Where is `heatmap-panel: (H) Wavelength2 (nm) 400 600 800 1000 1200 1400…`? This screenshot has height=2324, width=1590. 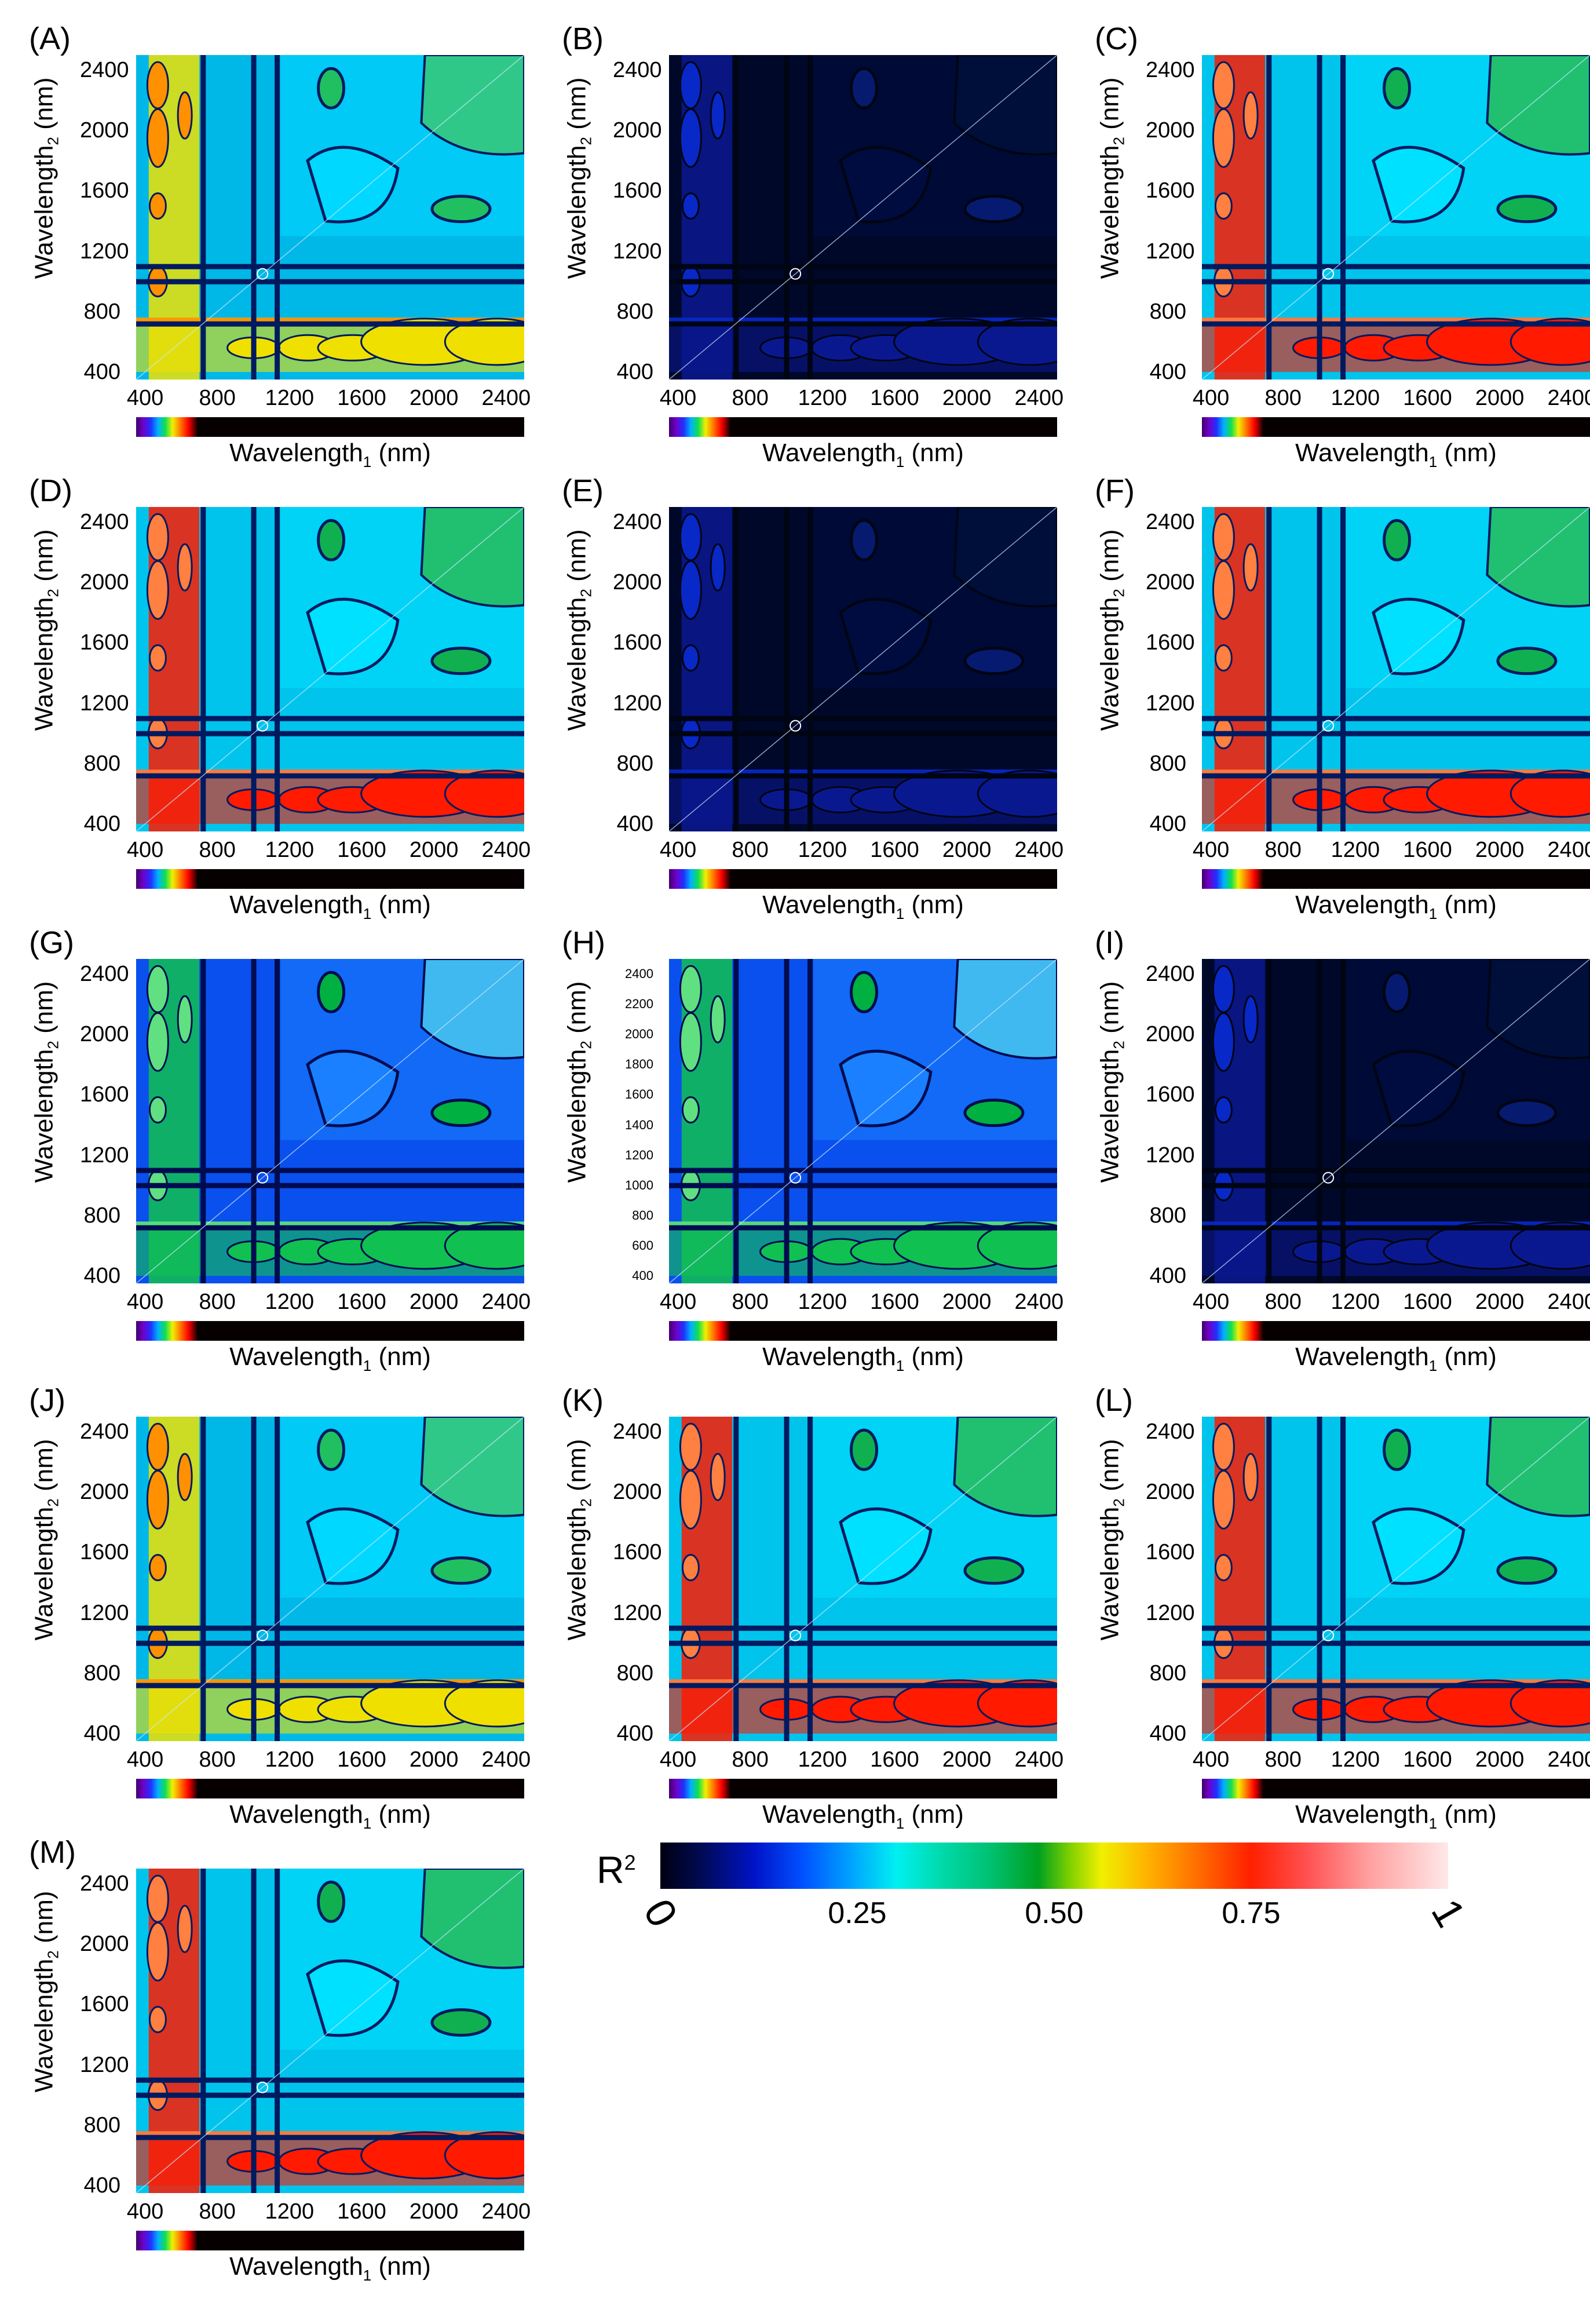 heatmap-panel: (H) Wavelength2 (nm) 400 600 800 1000 1200 1400… is located at coordinates (812, 1149).